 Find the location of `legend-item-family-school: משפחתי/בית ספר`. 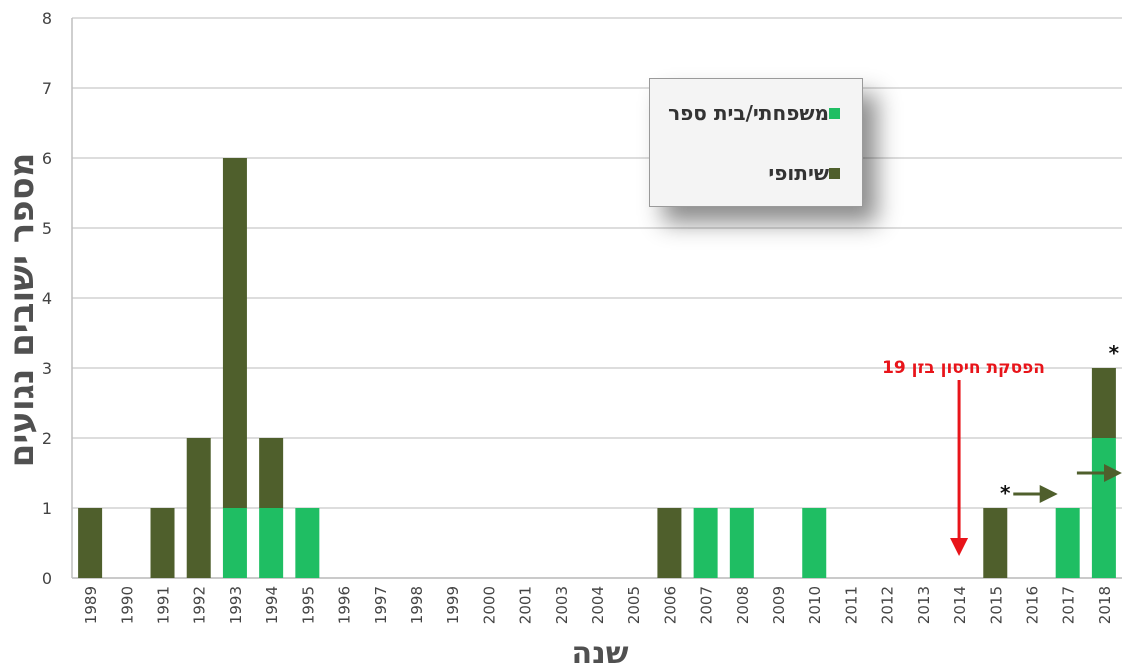

legend-item-family-school: משפחתי/בית ספר is located at coordinates (756, 113).